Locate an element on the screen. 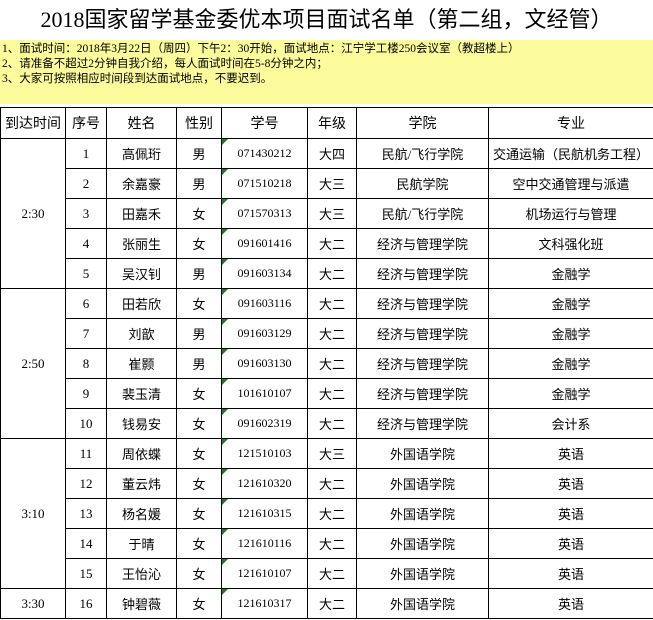 This screenshot has width=653, height=620. name-cell: 余嘉豪 is located at coordinates (141, 183).